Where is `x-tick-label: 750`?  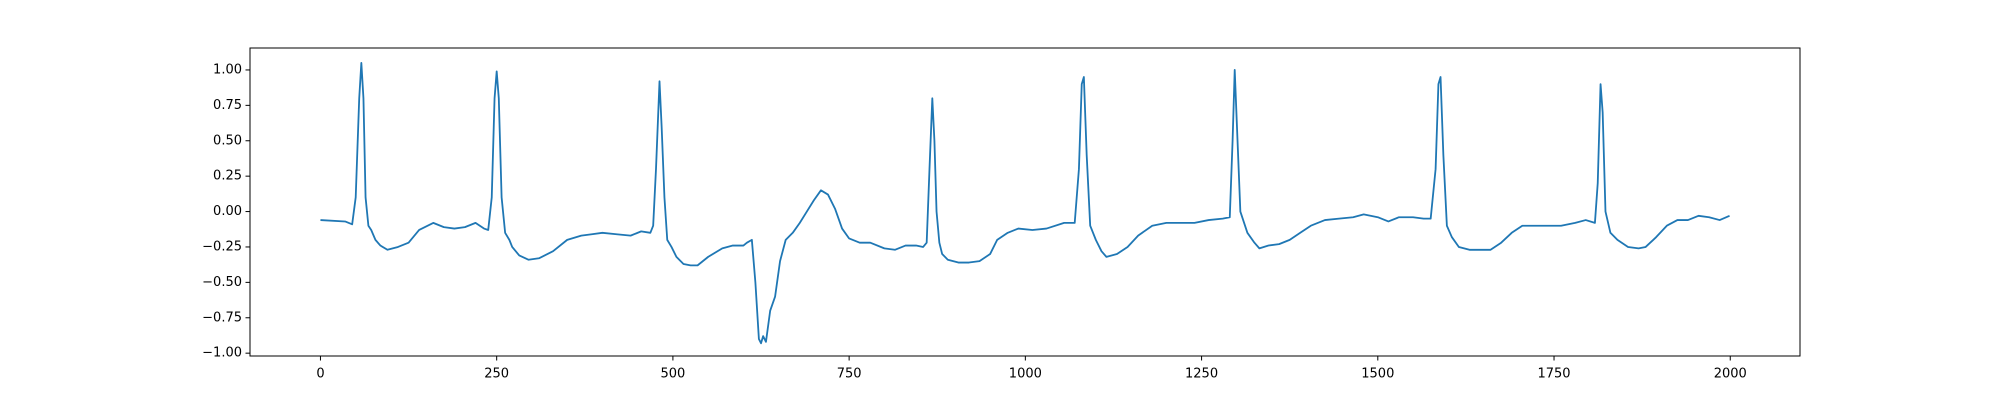
x-tick-label: 750 is located at coordinates (849, 374).